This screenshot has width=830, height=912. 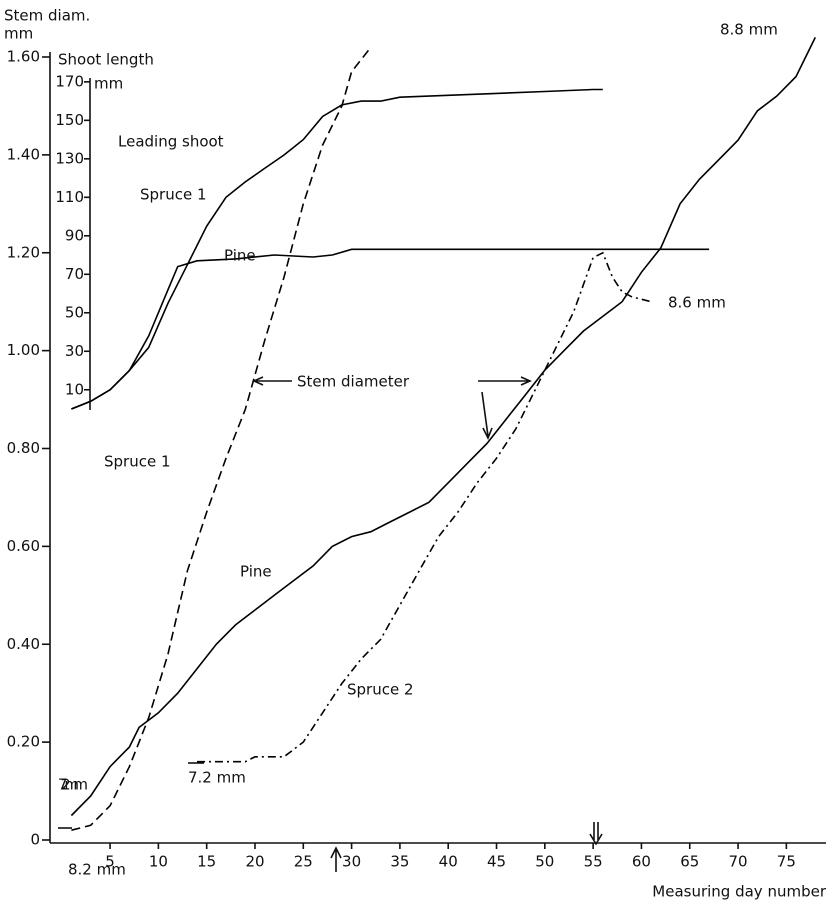 What do you see at coordinates (69, 120) in the screenshot?
I see `y2-tick-label: 150` at bounding box center [69, 120].